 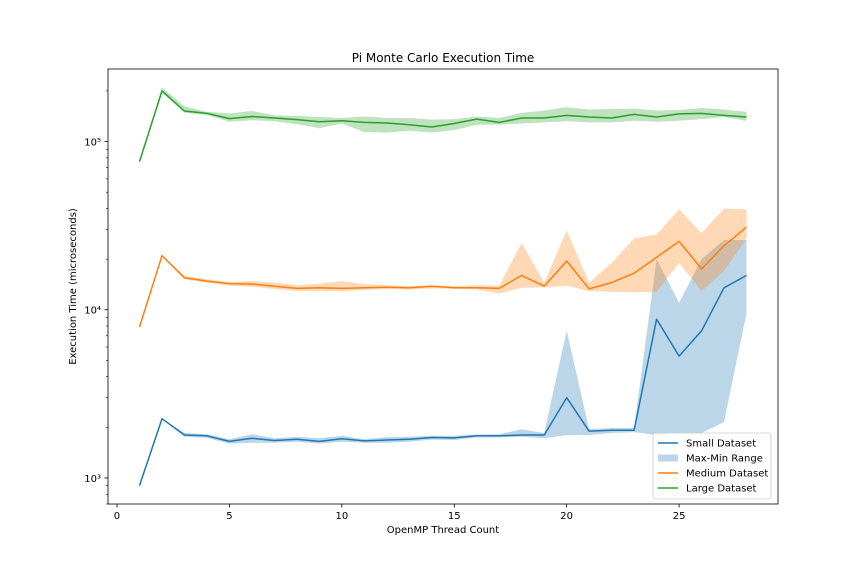 I want to click on x-tick-label: 20, so click(x=566, y=516).